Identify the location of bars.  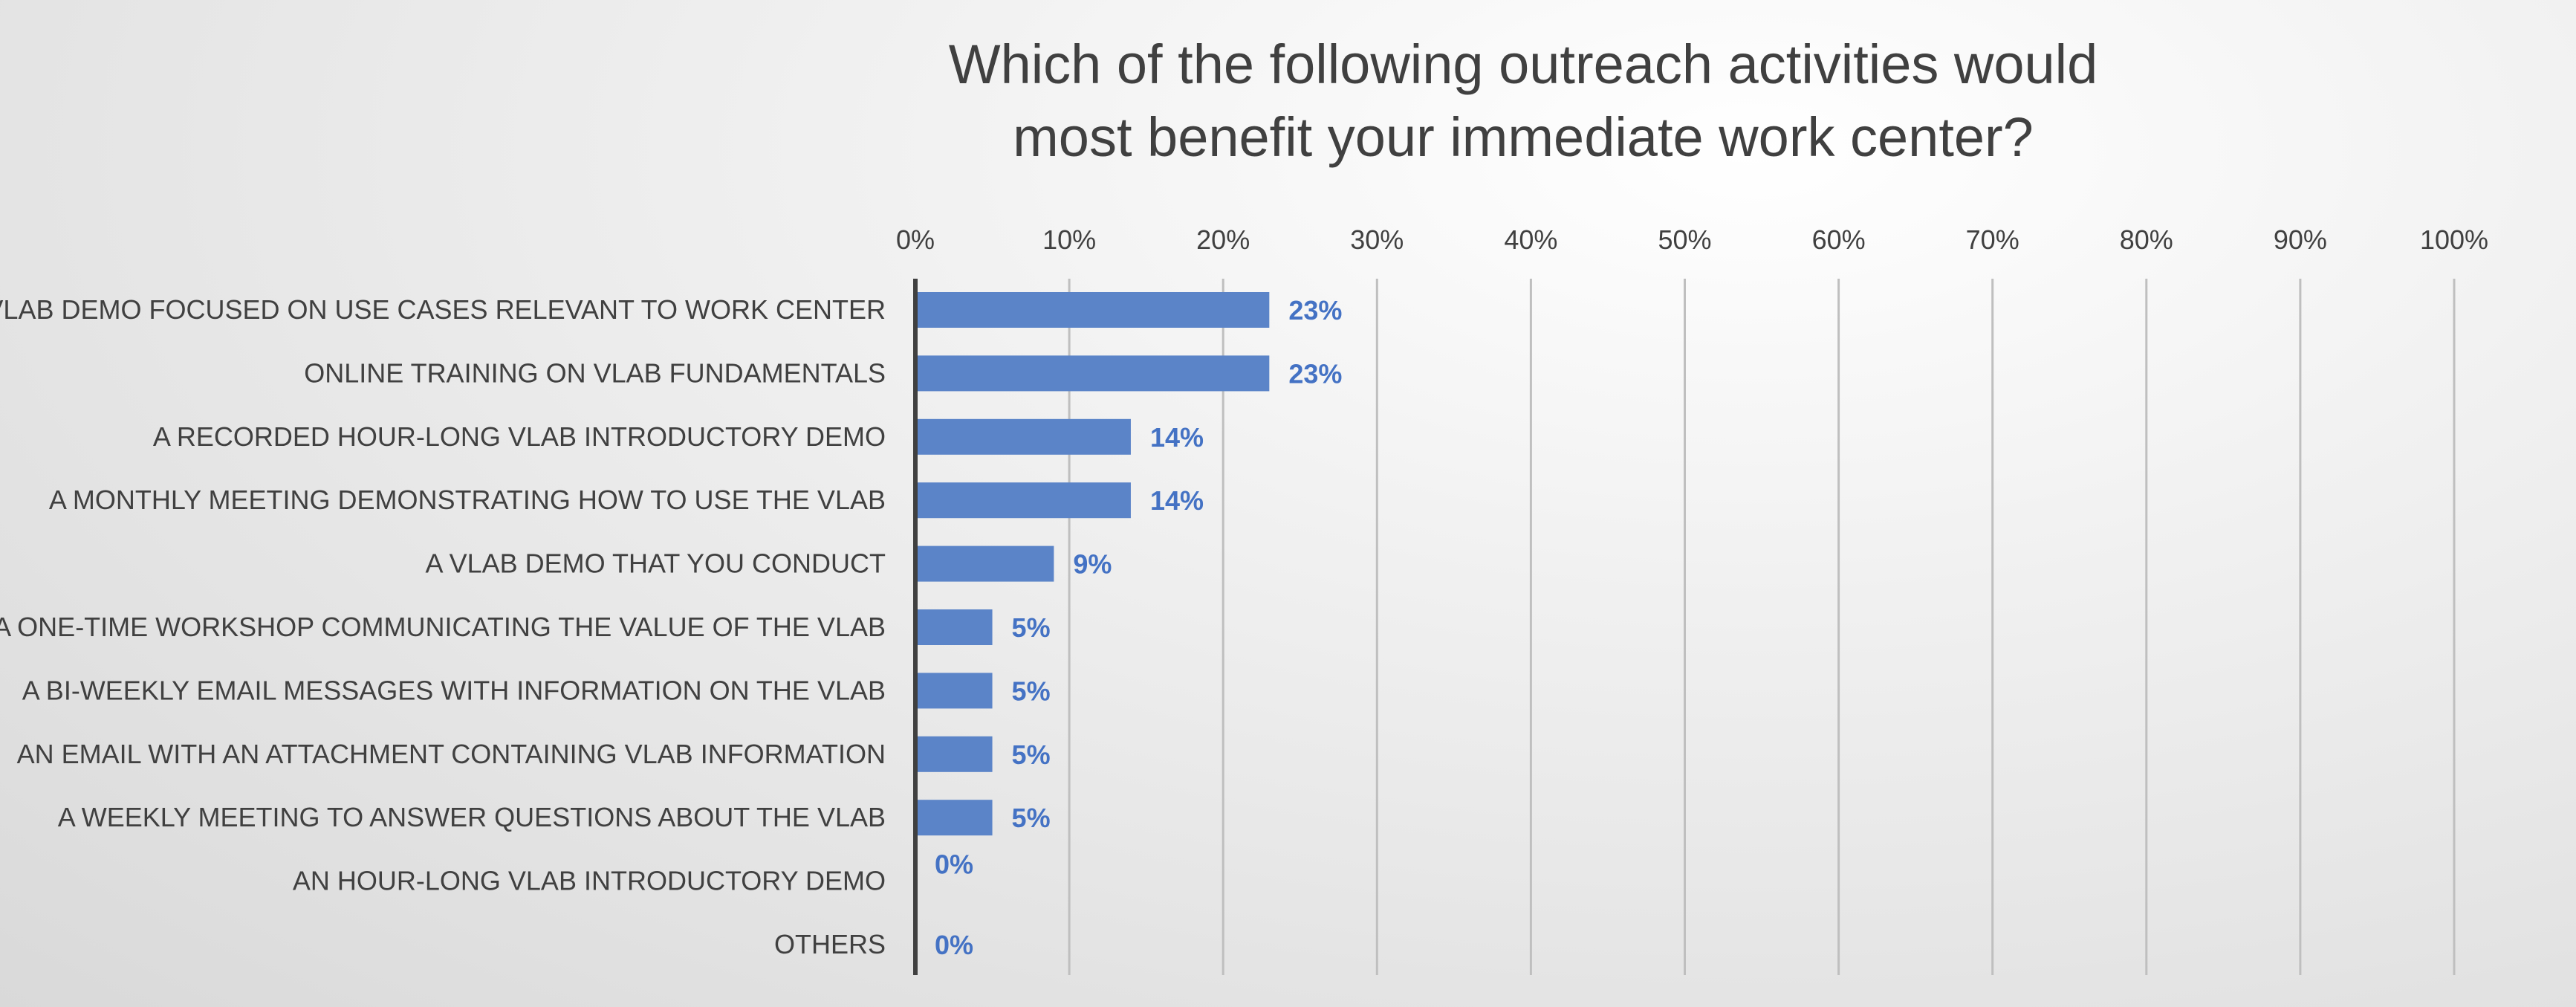
(1092, 564).